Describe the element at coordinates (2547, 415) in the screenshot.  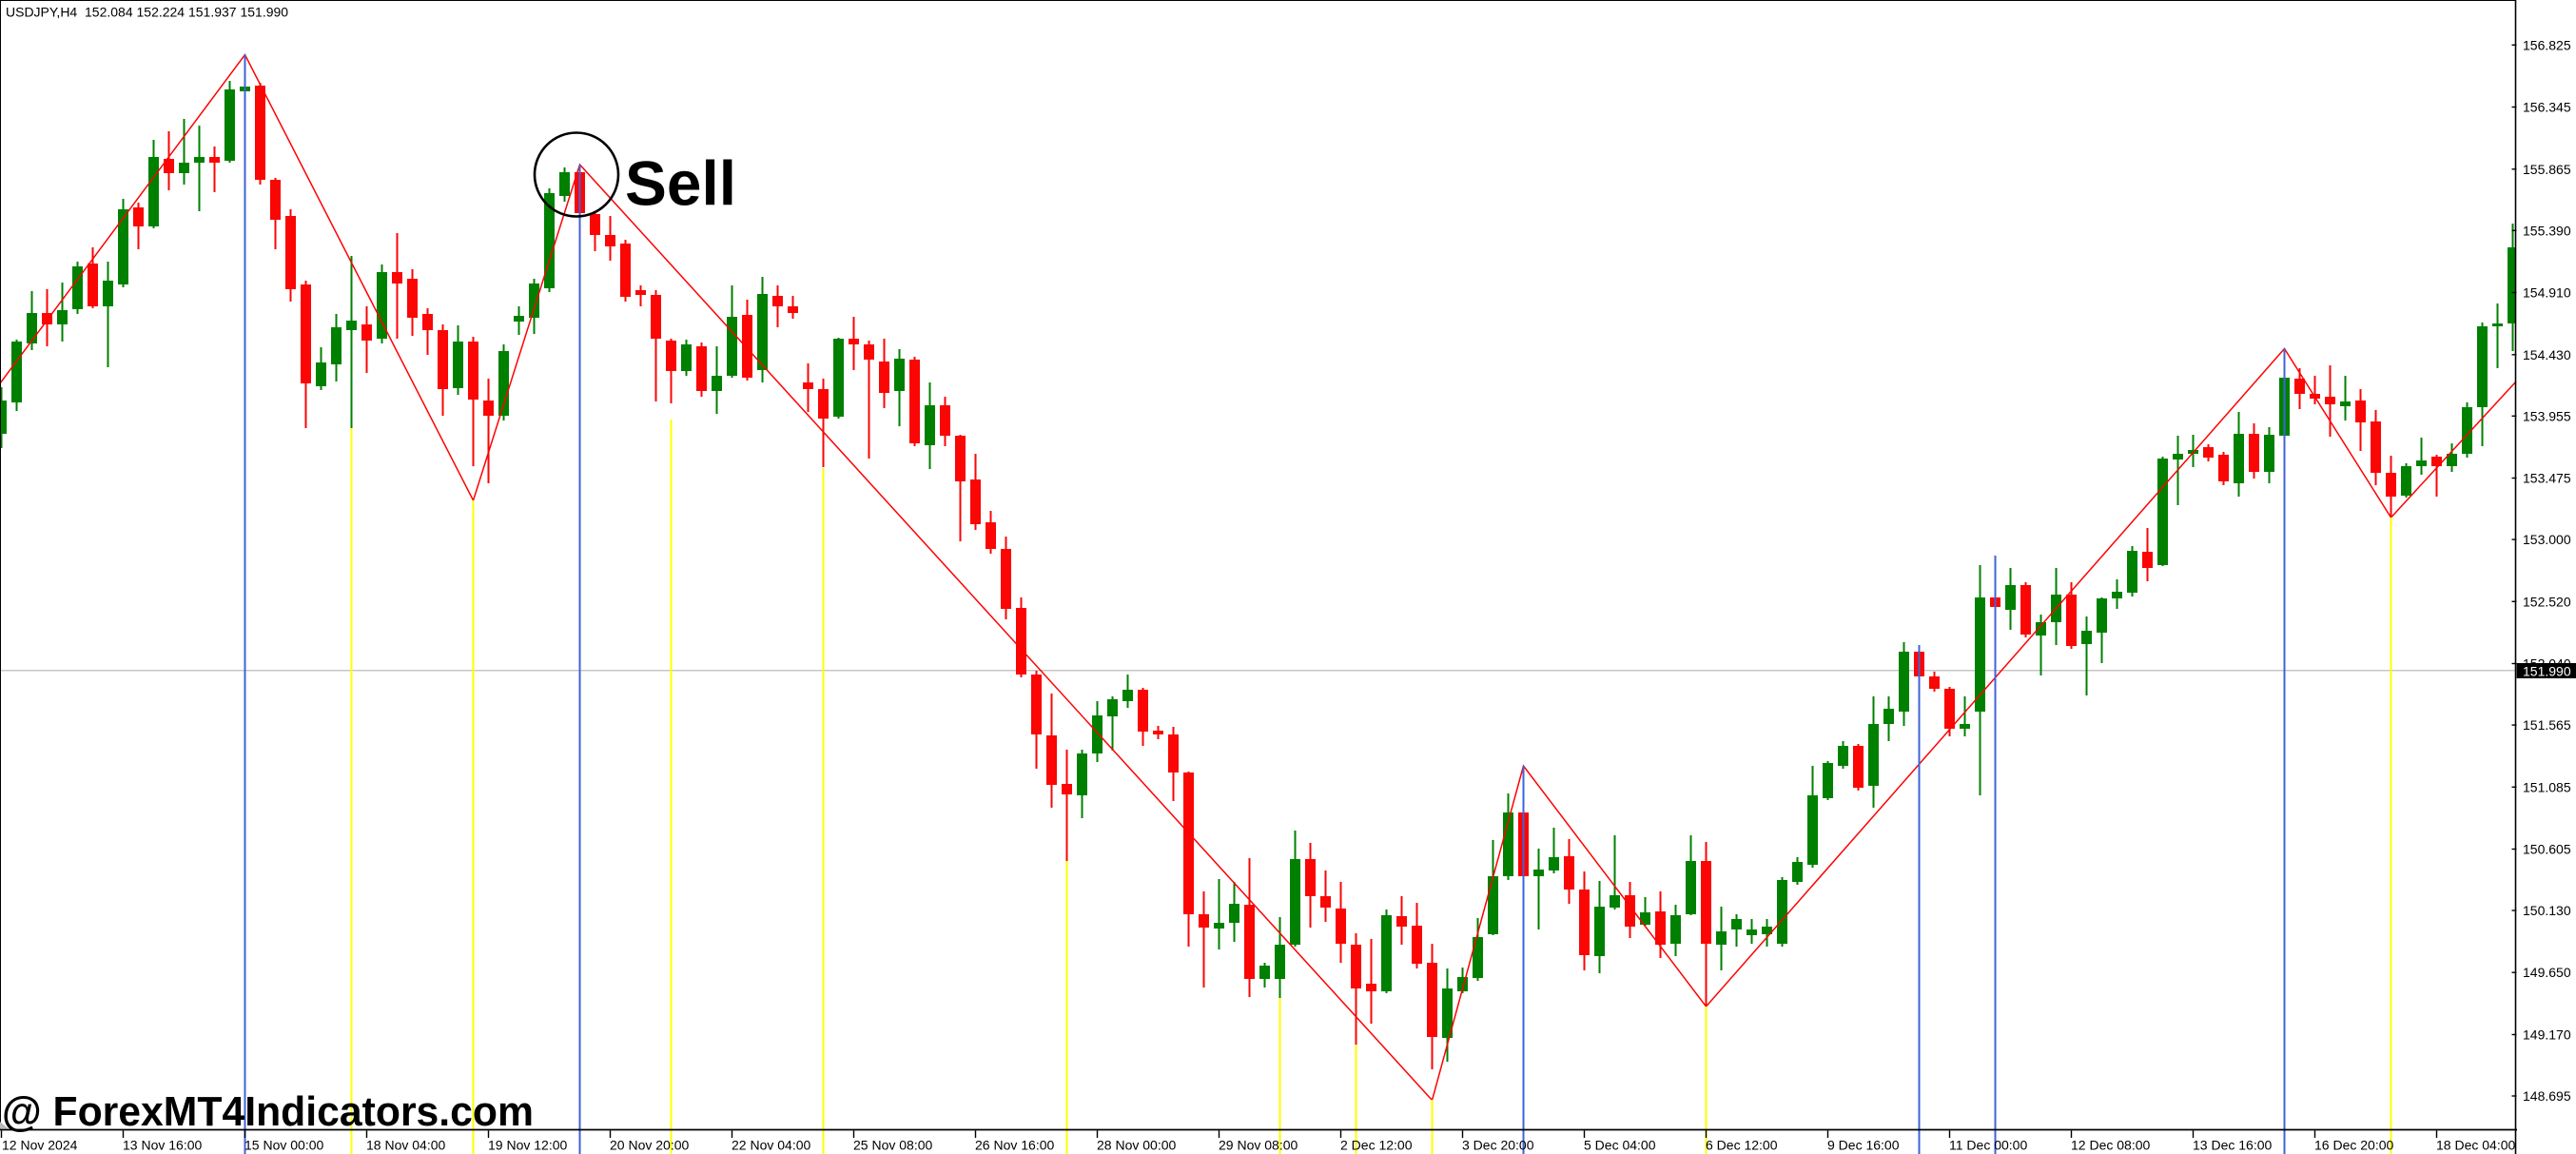
I see `svg-text: 153.955` at that location.